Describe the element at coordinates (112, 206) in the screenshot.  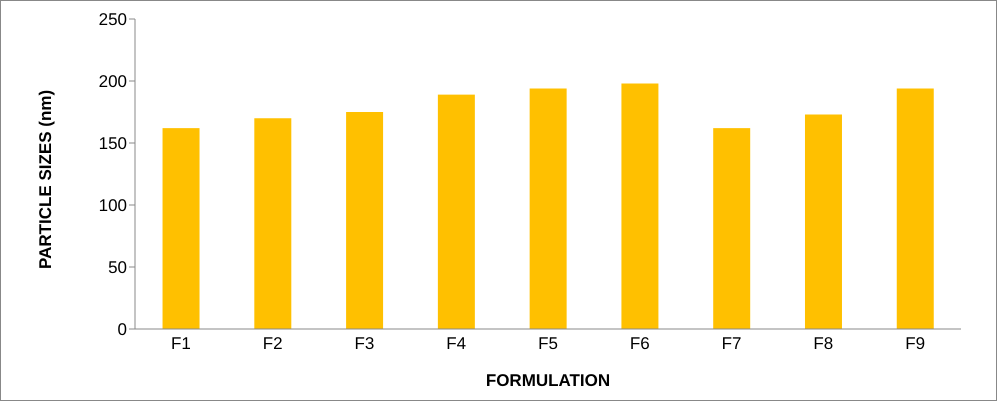
I see `y-tick-label: 100` at that location.